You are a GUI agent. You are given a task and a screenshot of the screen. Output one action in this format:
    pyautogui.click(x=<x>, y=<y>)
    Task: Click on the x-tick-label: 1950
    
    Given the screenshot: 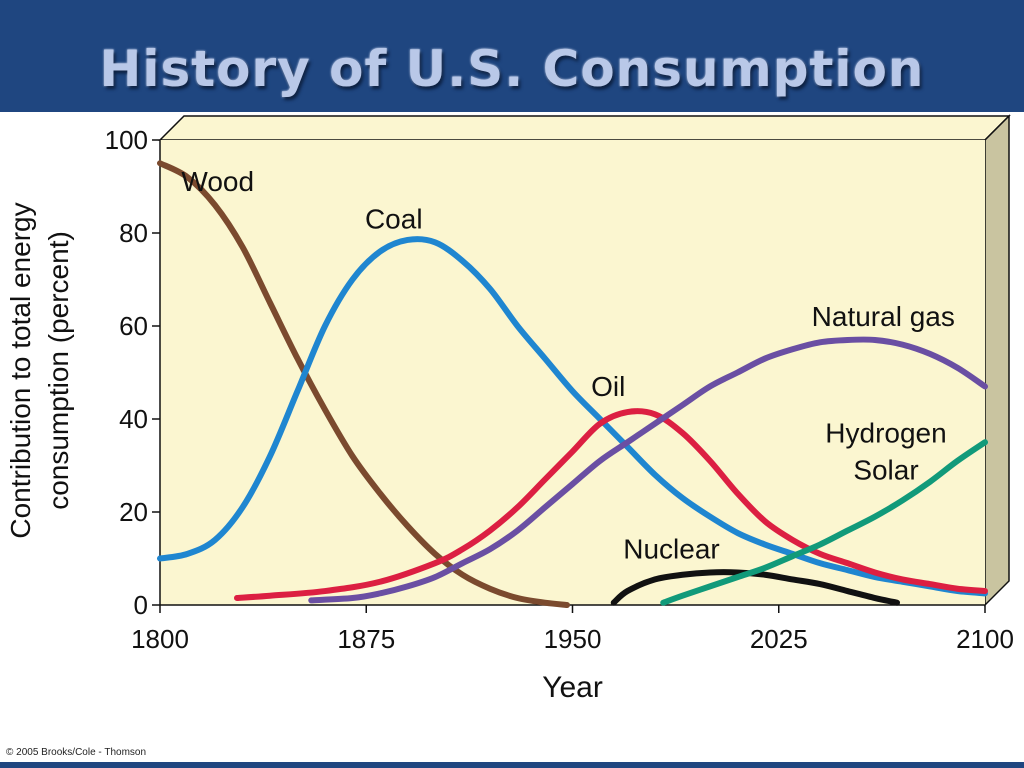 What is the action you would take?
    pyautogui.click(x=573, y=639)
    